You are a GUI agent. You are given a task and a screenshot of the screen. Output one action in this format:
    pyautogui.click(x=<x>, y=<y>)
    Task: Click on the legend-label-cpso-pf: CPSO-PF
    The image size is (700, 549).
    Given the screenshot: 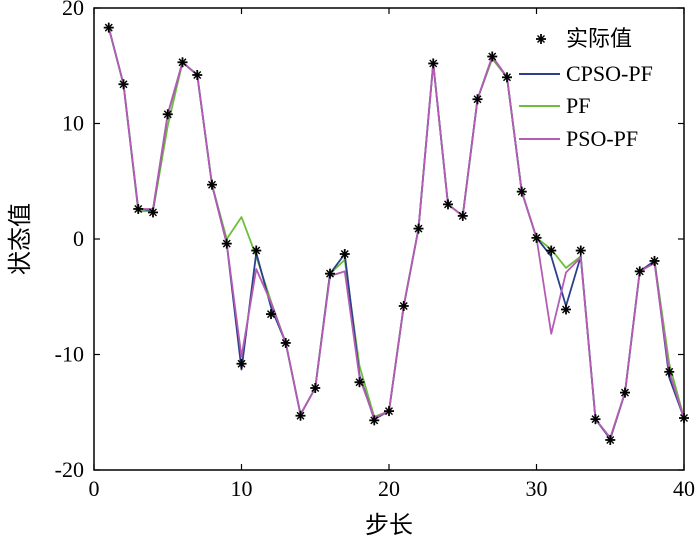 What is the action you would take?
    pyautogui.click(x=609, y=73)
    